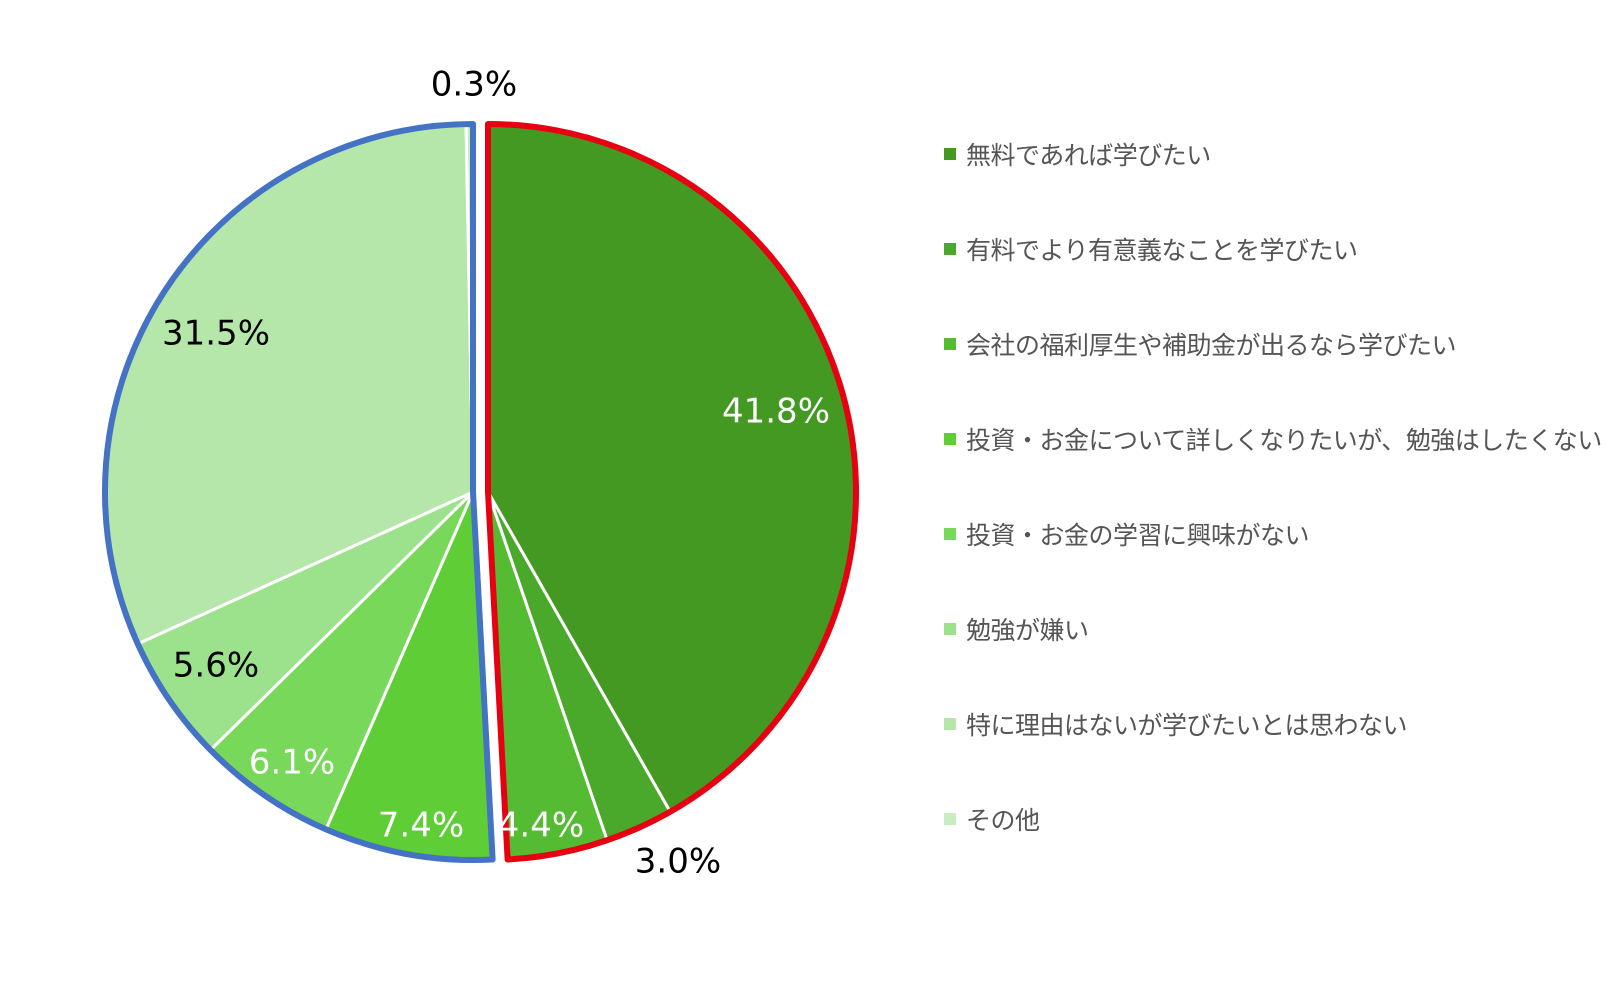 This screenshot has height=998, width=1624. What do you see at coordinates (1138, 535) in the screenshot?
I see `legend-label: 投資・お金の学習に興味がない` at bounding box center [1138, 535].